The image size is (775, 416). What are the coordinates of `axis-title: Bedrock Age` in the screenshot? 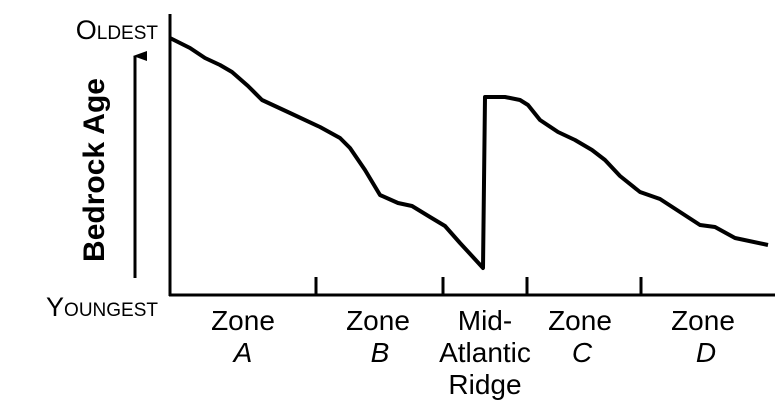 It's located at (94, 170).